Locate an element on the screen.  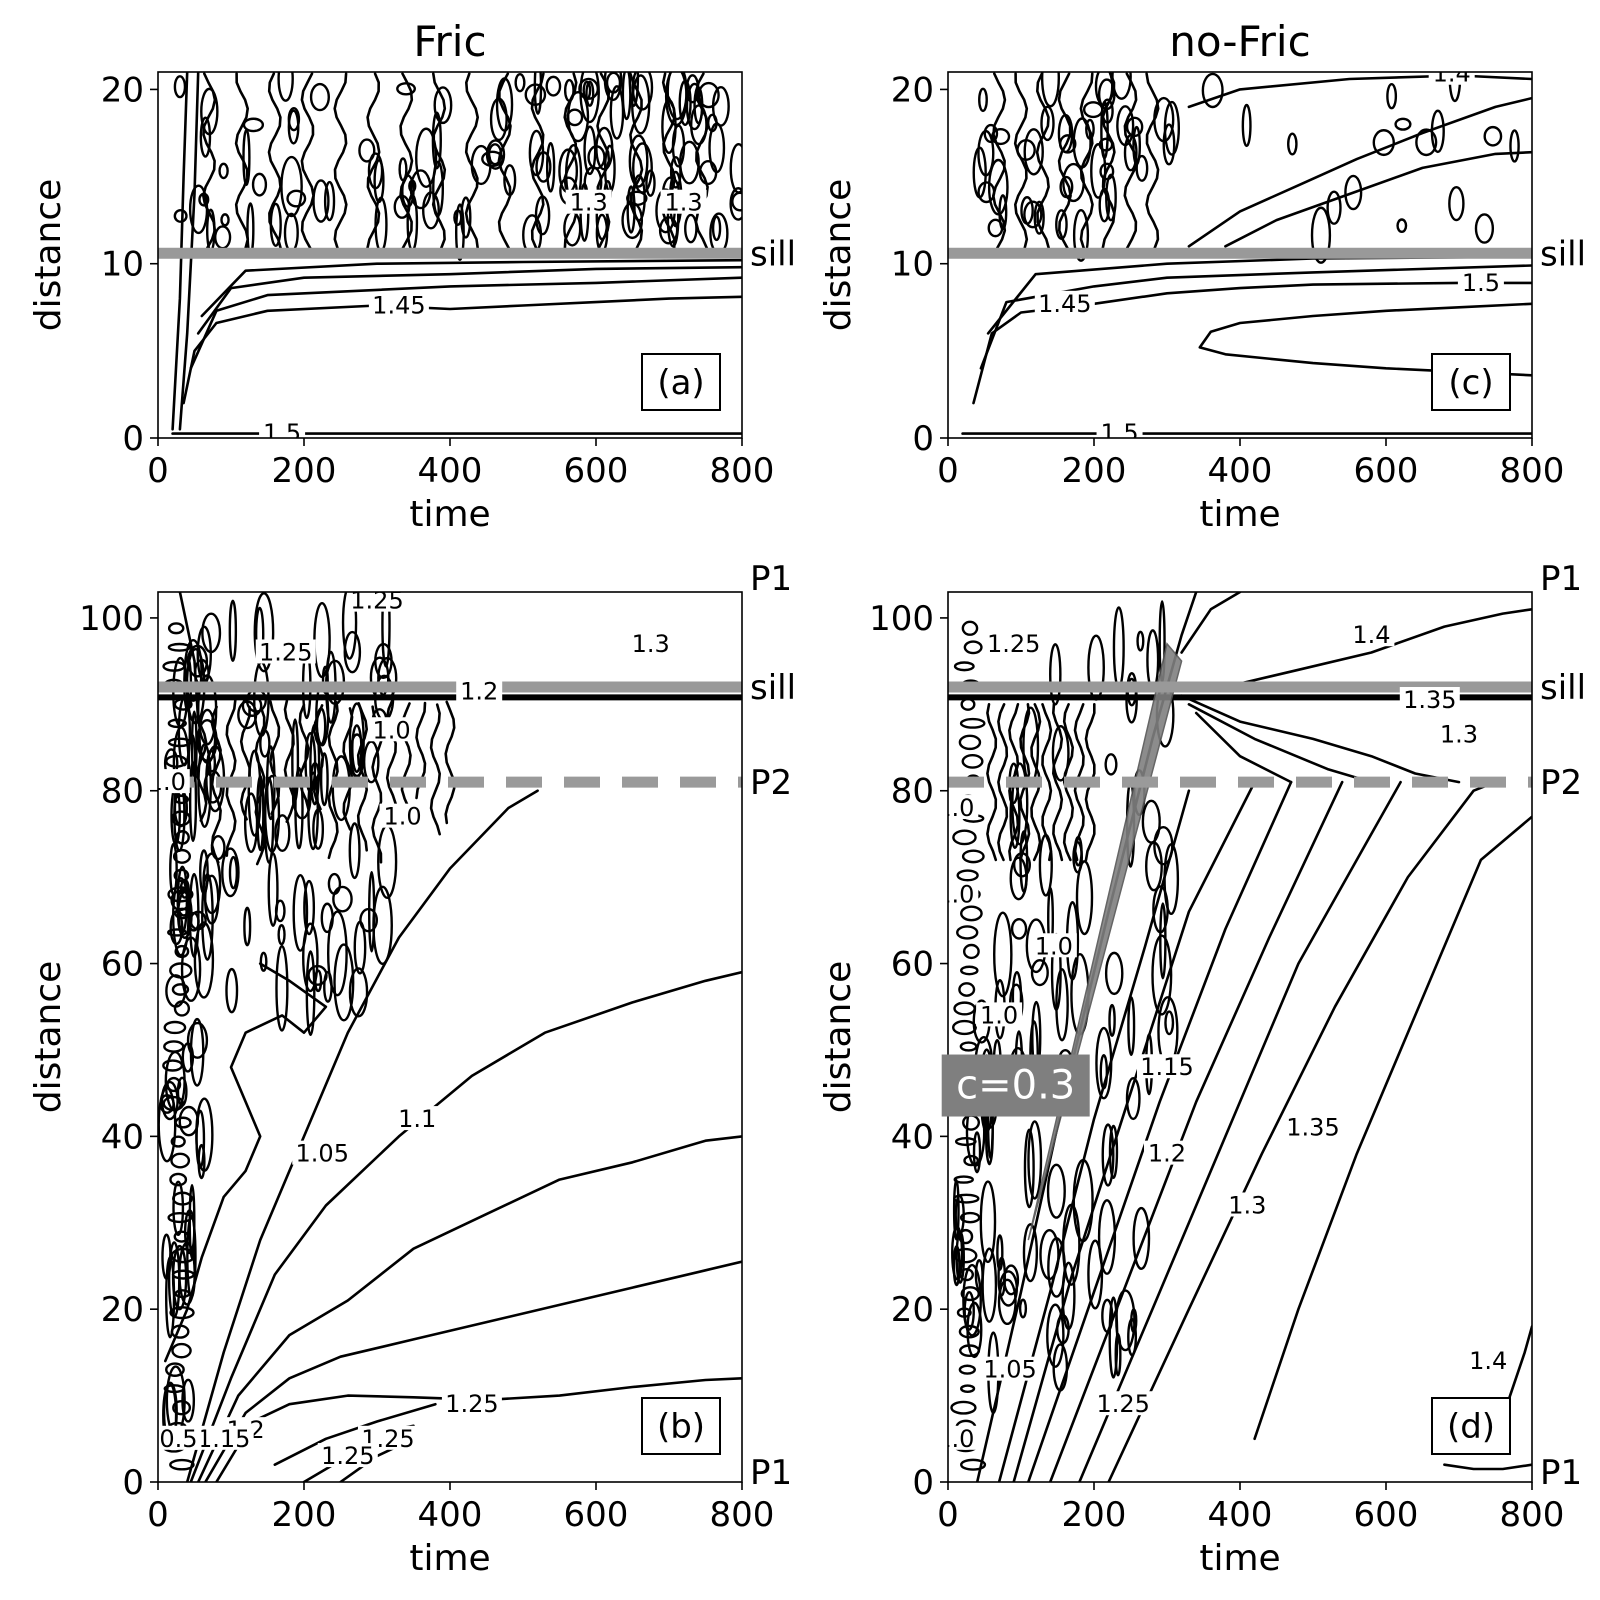
y-axis-label: distance is located at coordinates (838, 255).